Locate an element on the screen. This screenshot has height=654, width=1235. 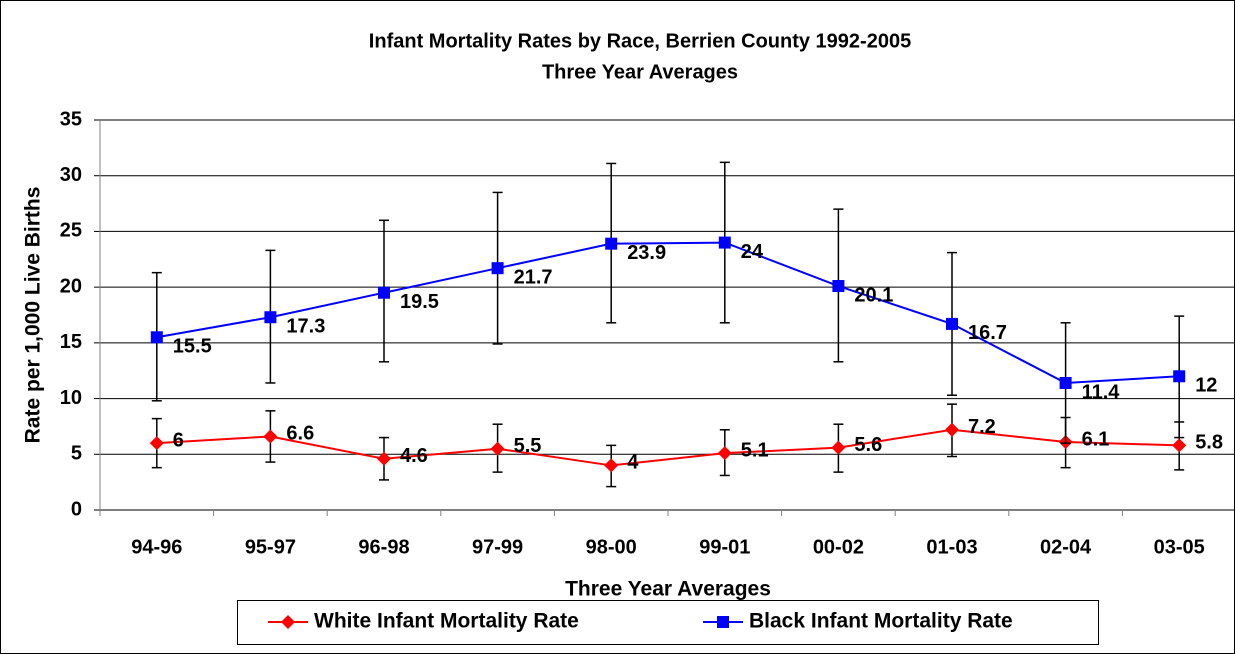
data-label: 5.8 is located at coordinates (1209, 443).